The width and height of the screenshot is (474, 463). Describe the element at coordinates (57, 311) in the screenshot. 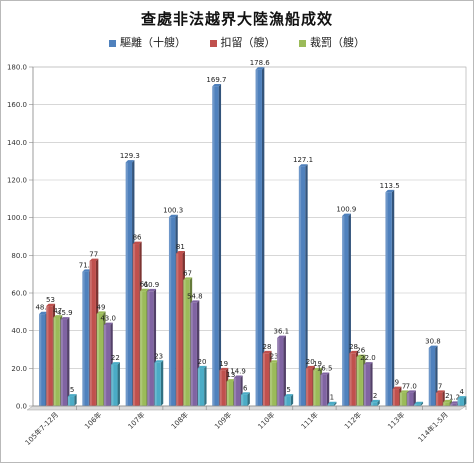

I see `data-label: 47` at that location.